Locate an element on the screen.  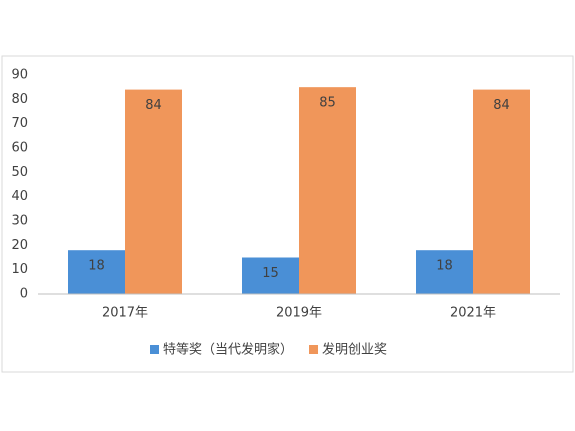
y-tick-label: 80 is located at coordinates (19, 99).